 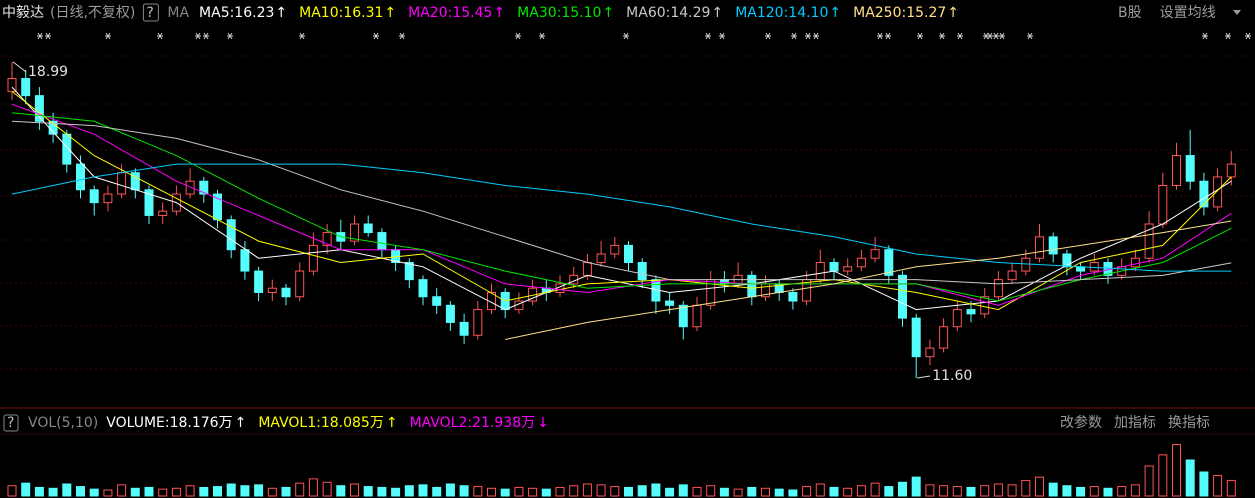 What do you see at coordinates (23, 12) in the screenshot?
I see `stock-name: 中毅达` at bounding box center [23, 12].